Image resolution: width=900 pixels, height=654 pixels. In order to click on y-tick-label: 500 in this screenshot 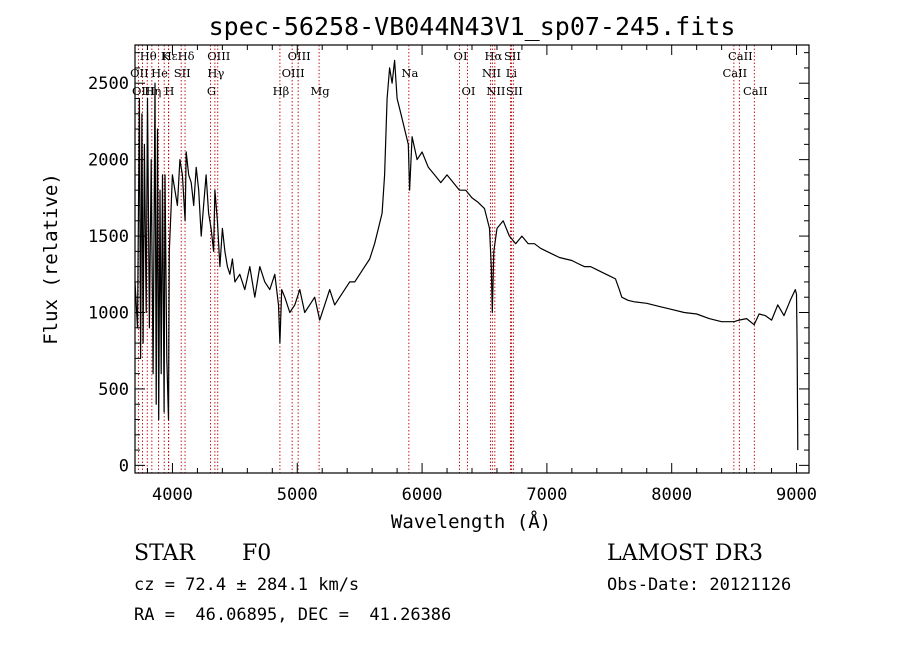, I will do `click(113, 390)`.